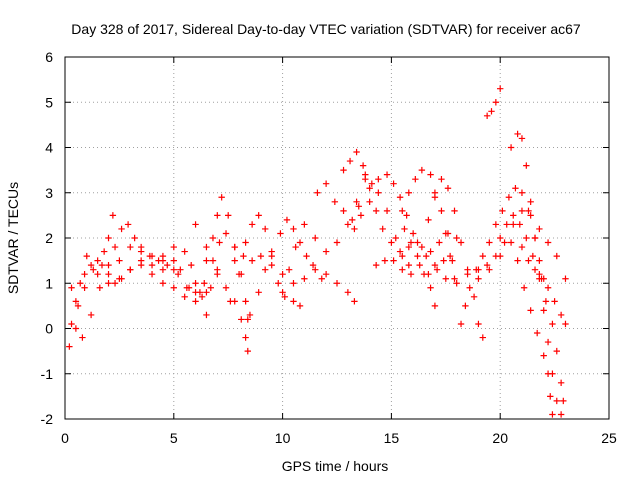  I want to click on y-axis-label: SDTVAR / TECUs, so click(13, 238).